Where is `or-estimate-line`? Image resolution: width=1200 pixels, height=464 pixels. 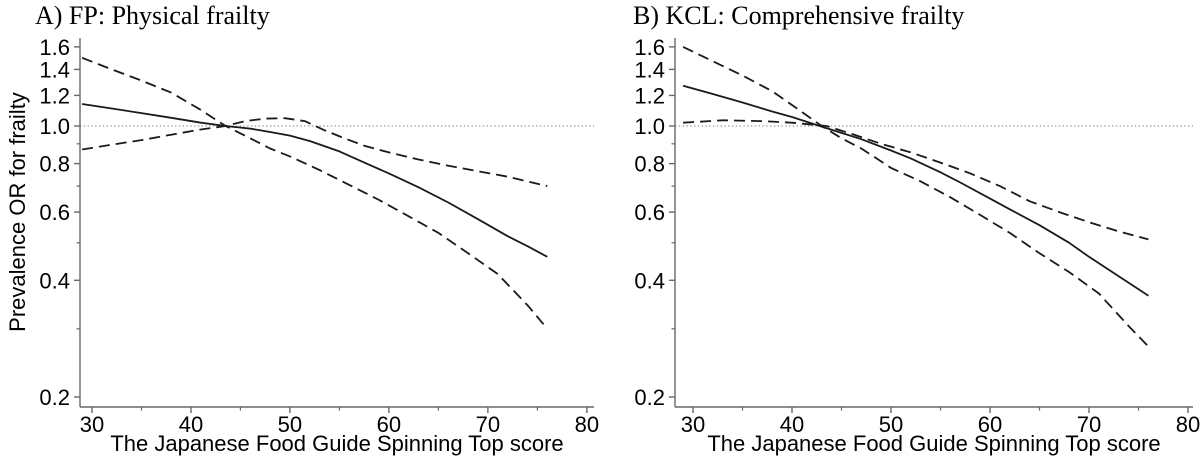
or-estimate-line is located at coordinates (314, 180).